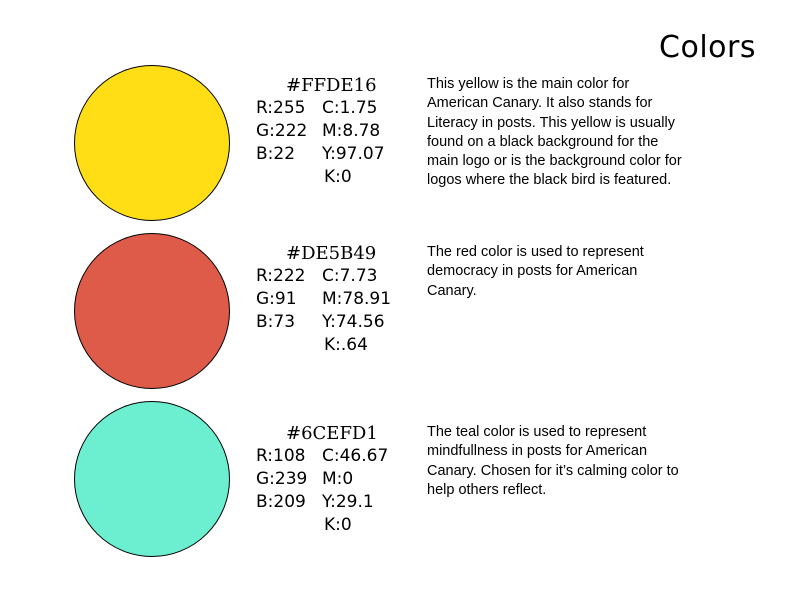  I want to click on rgb-b: B:209, so click(281, 502).